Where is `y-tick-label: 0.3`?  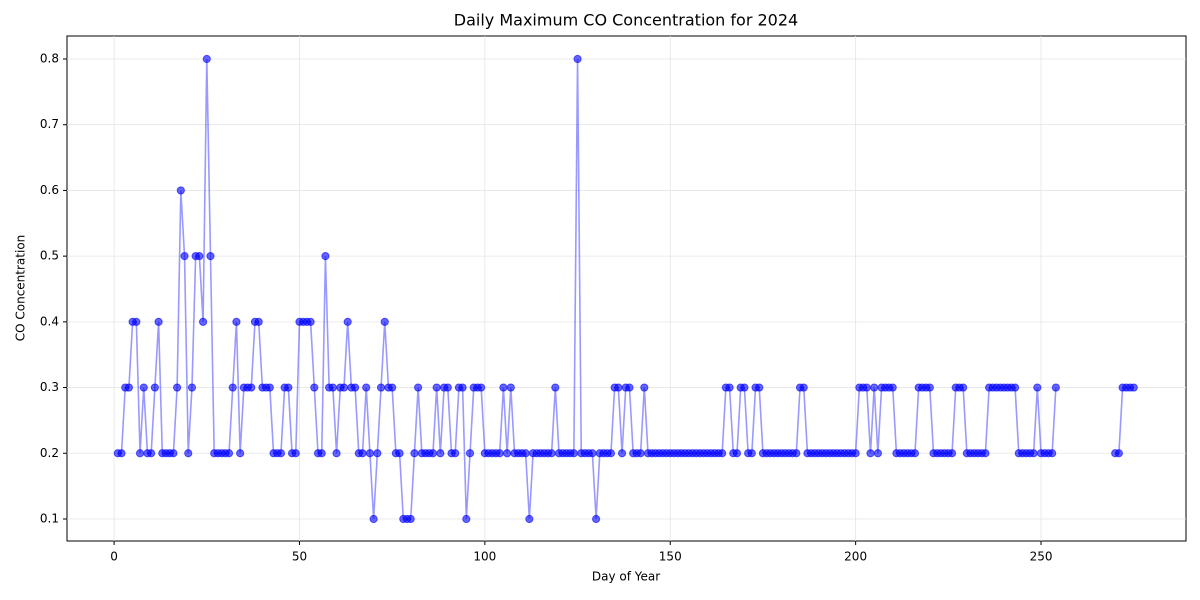
y-tick-label: 0.3 is located at coordinates (49, 387).